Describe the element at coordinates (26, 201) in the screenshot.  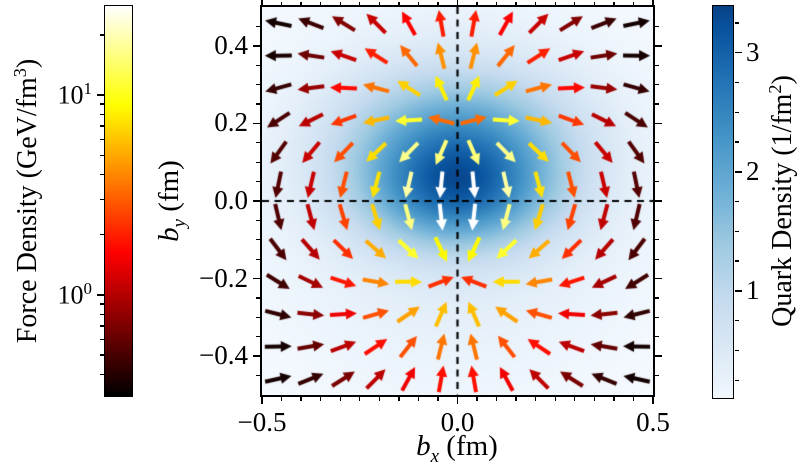
I see `force-colorbar-title: Force Density (GeV/fm3)` at that location.